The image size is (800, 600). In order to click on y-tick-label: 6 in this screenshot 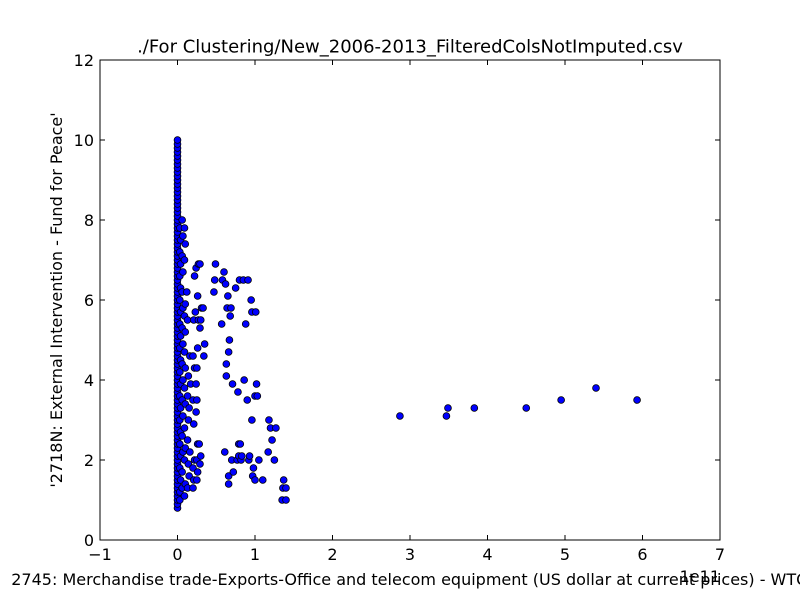, I will do `click(89, 300)`.